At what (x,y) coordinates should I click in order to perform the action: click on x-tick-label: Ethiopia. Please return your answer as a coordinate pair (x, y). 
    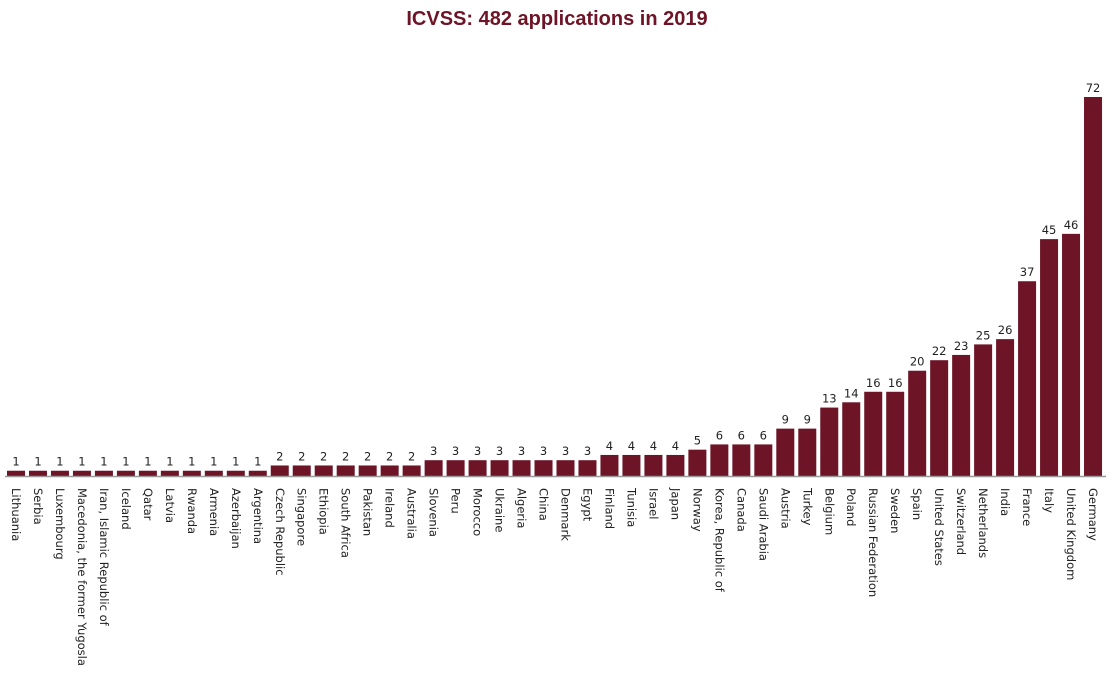
    Looking at the image, I should click on (324, 511).